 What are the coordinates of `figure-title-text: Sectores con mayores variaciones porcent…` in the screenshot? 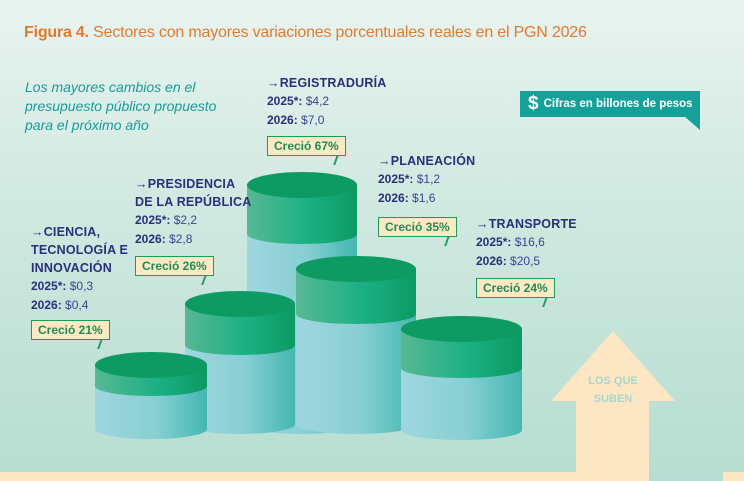 It's located at (340, 32).